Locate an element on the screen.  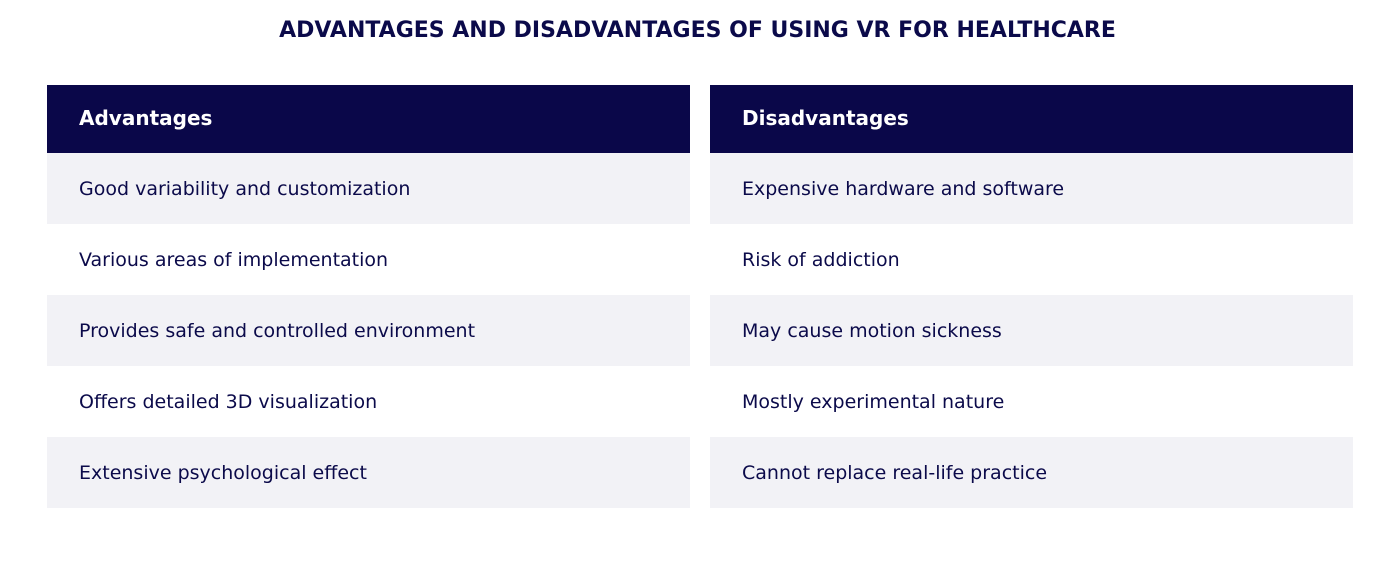
row: Good variability and customization is located at coordinates (368, 188).